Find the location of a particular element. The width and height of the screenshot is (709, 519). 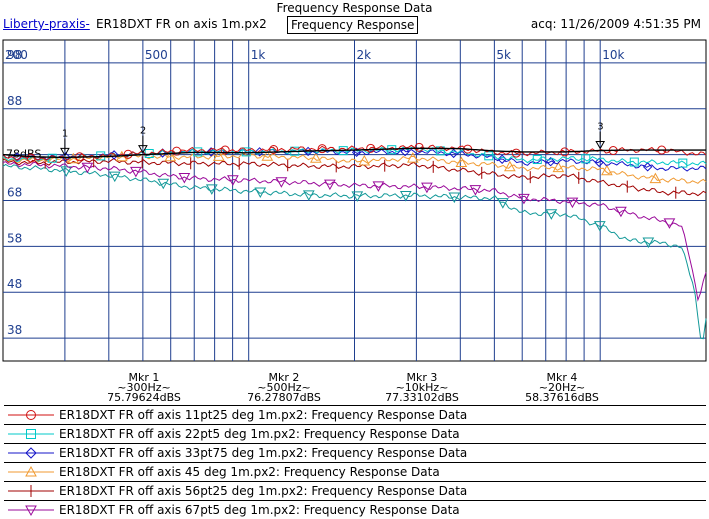

marker-frequency: ~10kHz~ is located at coordinates (422, 387).